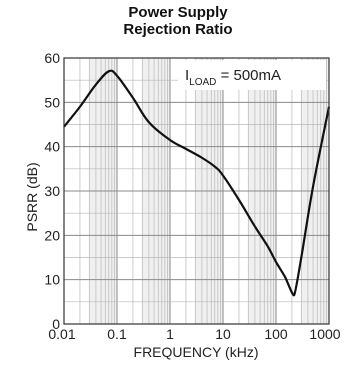 This screenshot has width=347, height=367. What do you see at coordinates (170, 334) in the screenshot?
I see `x-tick-label: 1` at bounding box center [170, 334].